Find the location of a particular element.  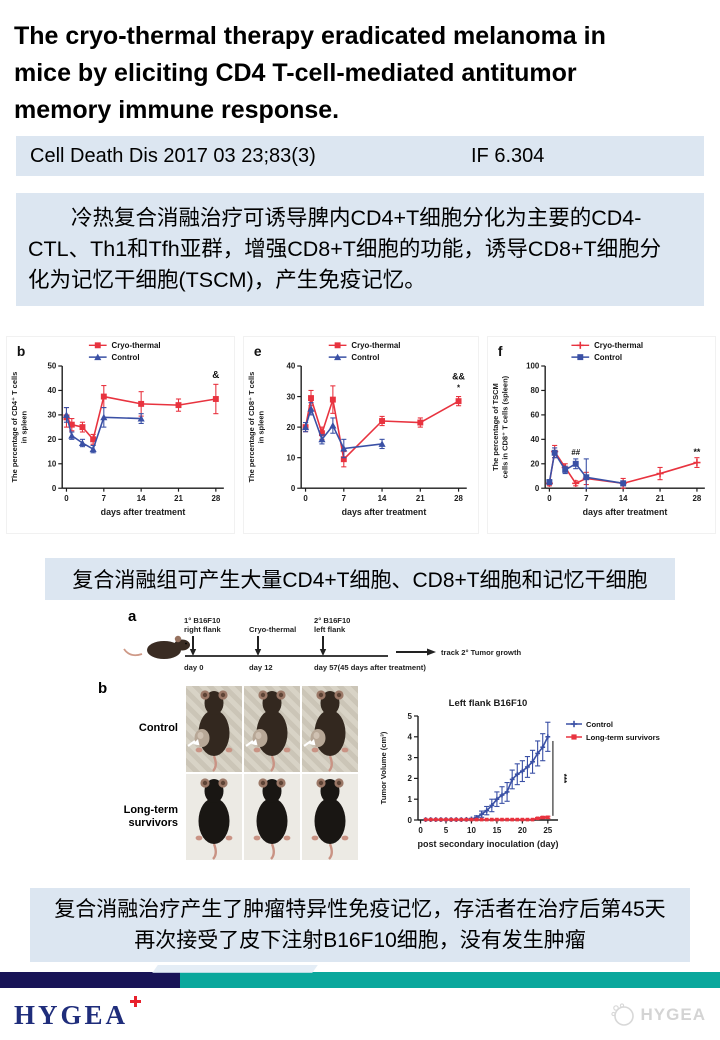

svg-text: f is located at coordinates (500, 351).